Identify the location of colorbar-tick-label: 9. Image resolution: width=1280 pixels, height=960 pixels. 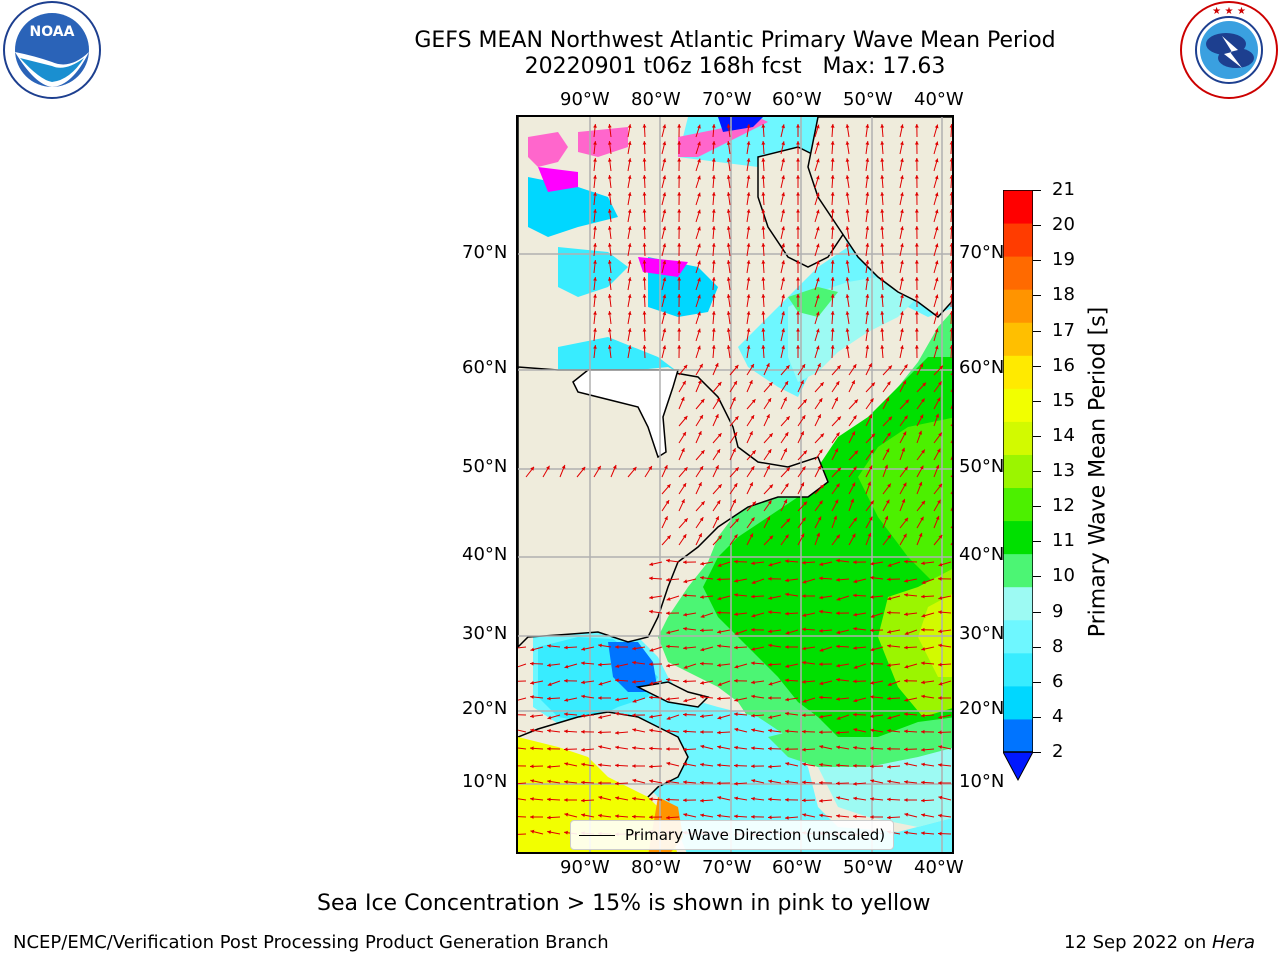
(1058, 611).